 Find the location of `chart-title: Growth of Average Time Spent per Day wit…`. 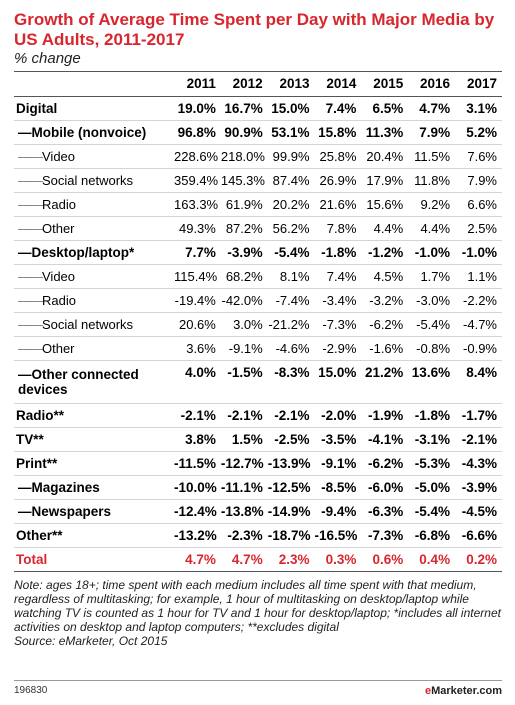

chart-title: Growth of Average Time Spent per Day wit… is located at coordinates (254, 29).